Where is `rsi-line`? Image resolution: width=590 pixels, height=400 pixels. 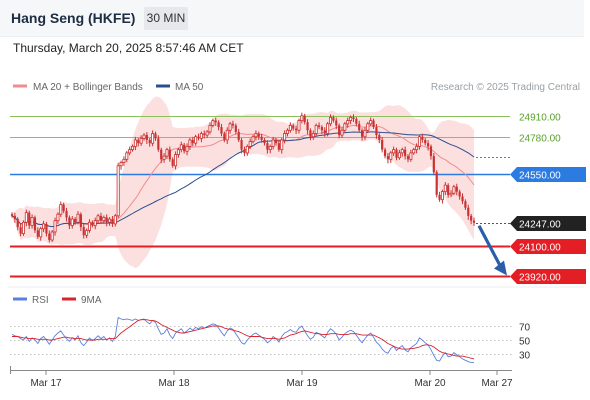
rsi-line is located at coordinates (242, 339).